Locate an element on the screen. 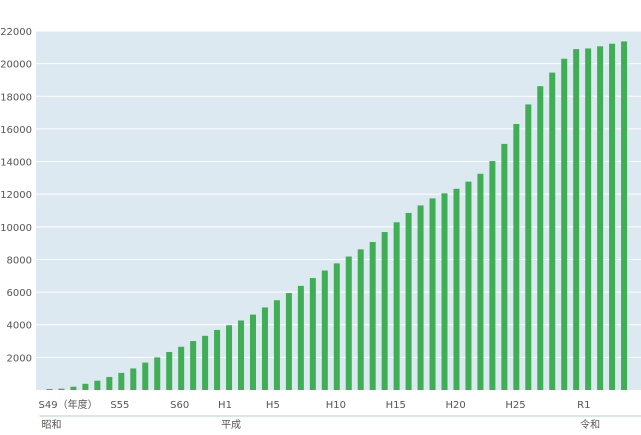 The height and width of the screenshot is (435, 641). era-labels: 昭和 平成 令和 is located at coordinates (340, 423).